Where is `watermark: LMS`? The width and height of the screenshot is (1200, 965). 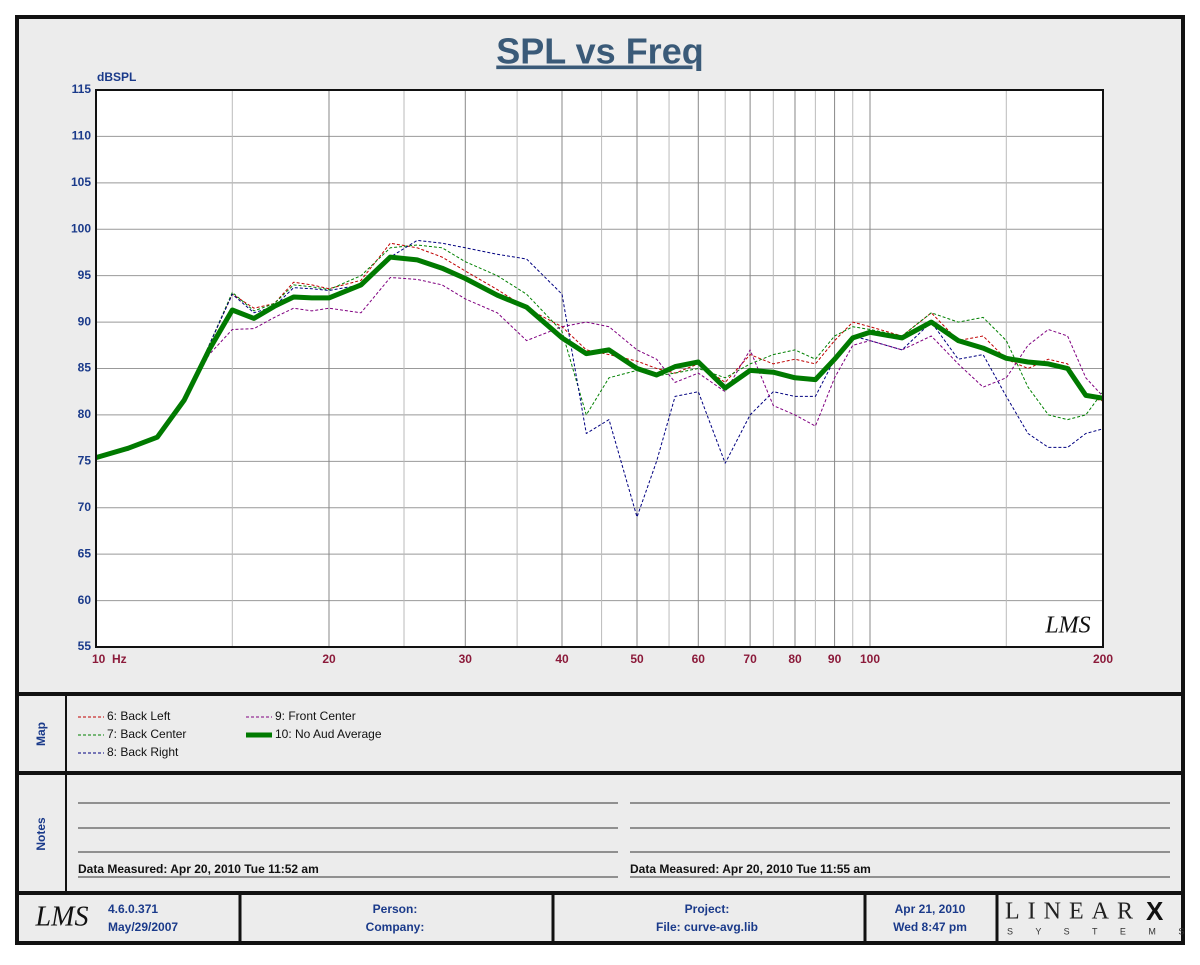
watermark: LMS is located at coordinates (1067, 626).